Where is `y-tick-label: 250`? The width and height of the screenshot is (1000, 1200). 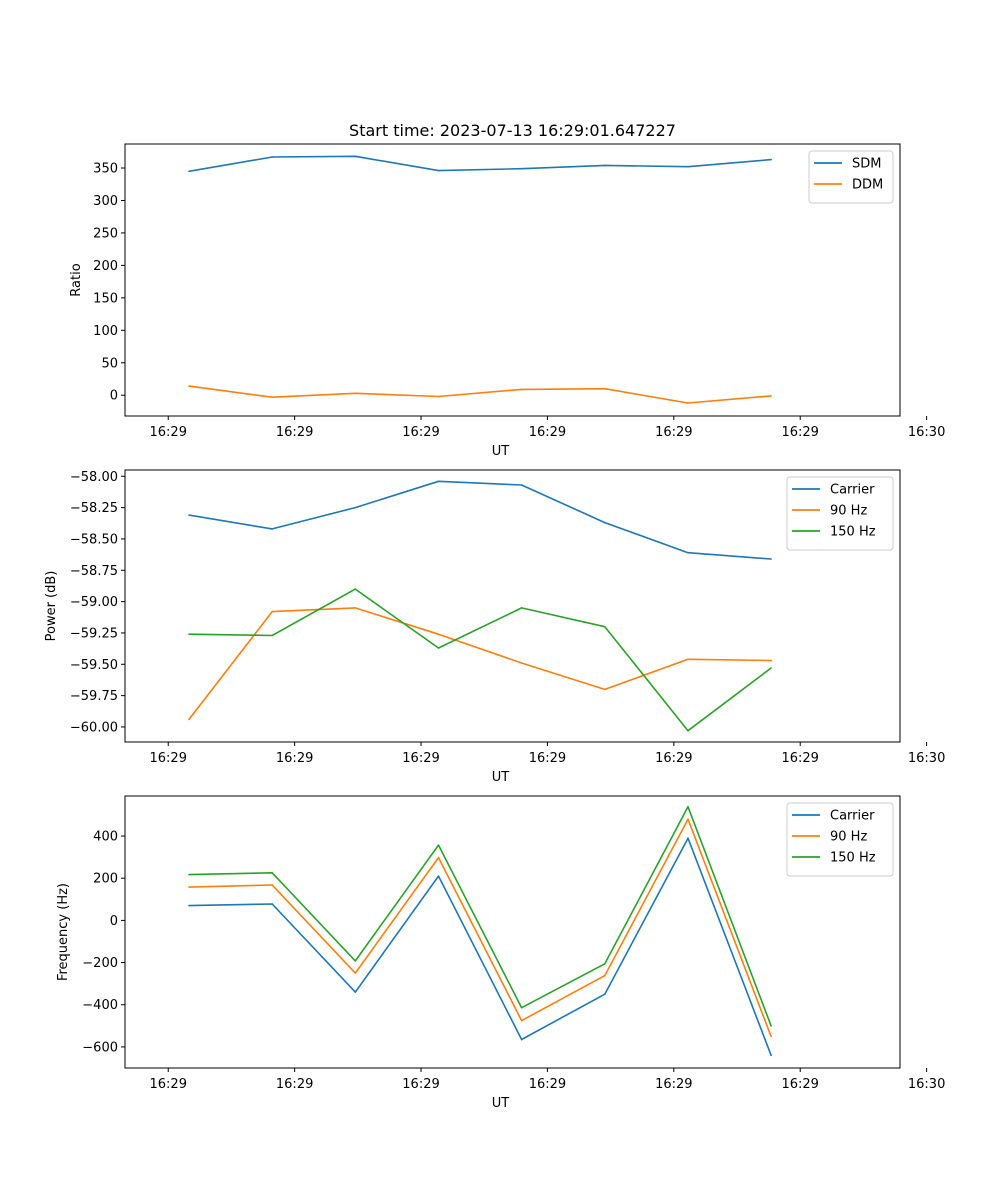 y-tick-label: 250 is located at coordinates (105, 233).